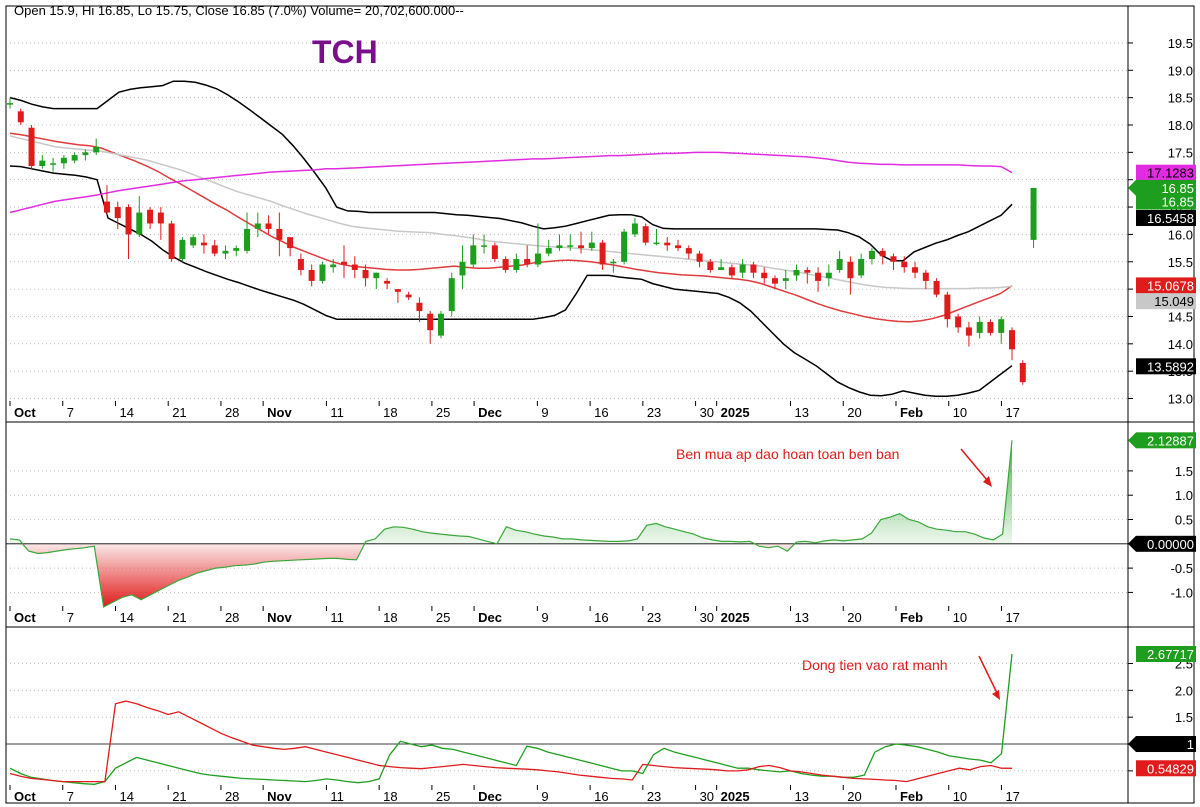 This screenshot has width=1200, height=807. I want to click on oscillator-negative-area, so click(511, 575).